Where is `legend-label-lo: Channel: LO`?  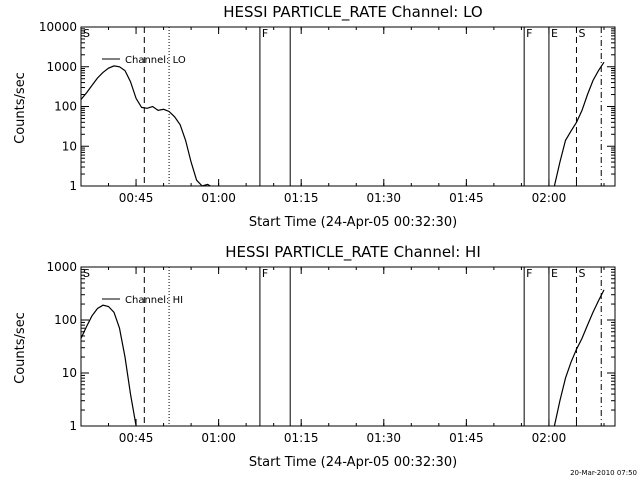
legend-label-lo: Channel: LO is located at coordinates (155, 60).